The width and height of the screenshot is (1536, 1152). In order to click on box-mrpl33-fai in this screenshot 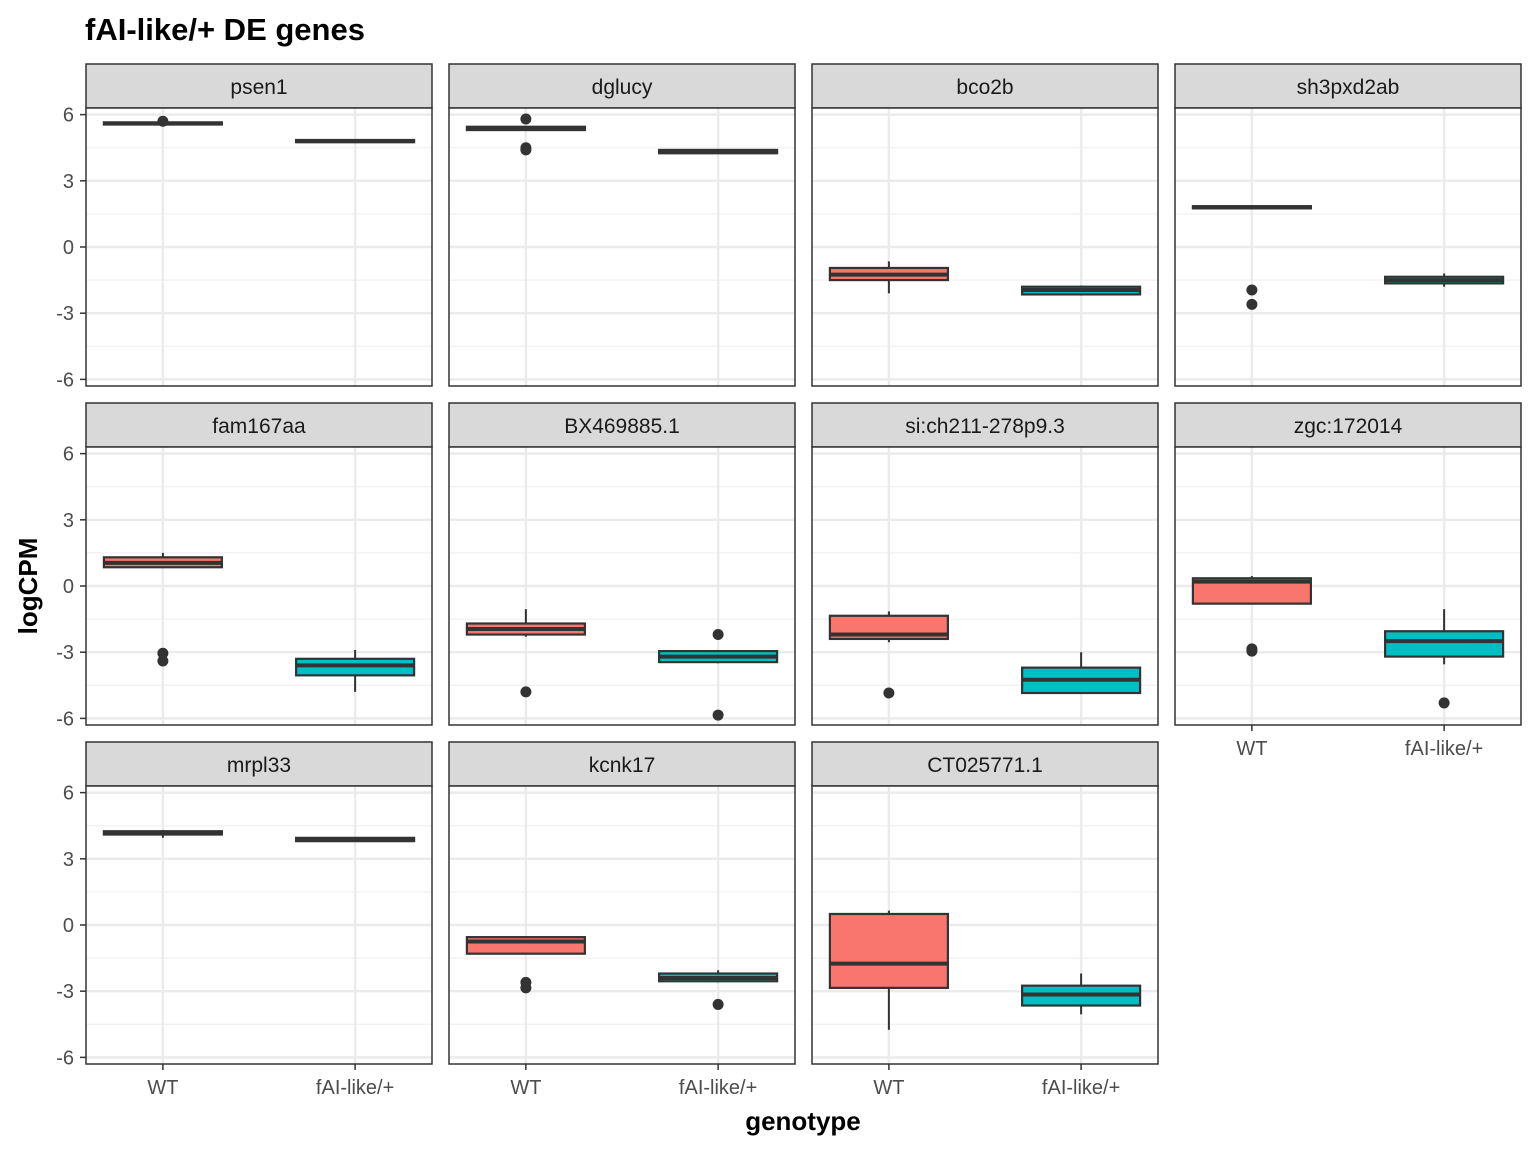, I will do `click(355, 839)`.